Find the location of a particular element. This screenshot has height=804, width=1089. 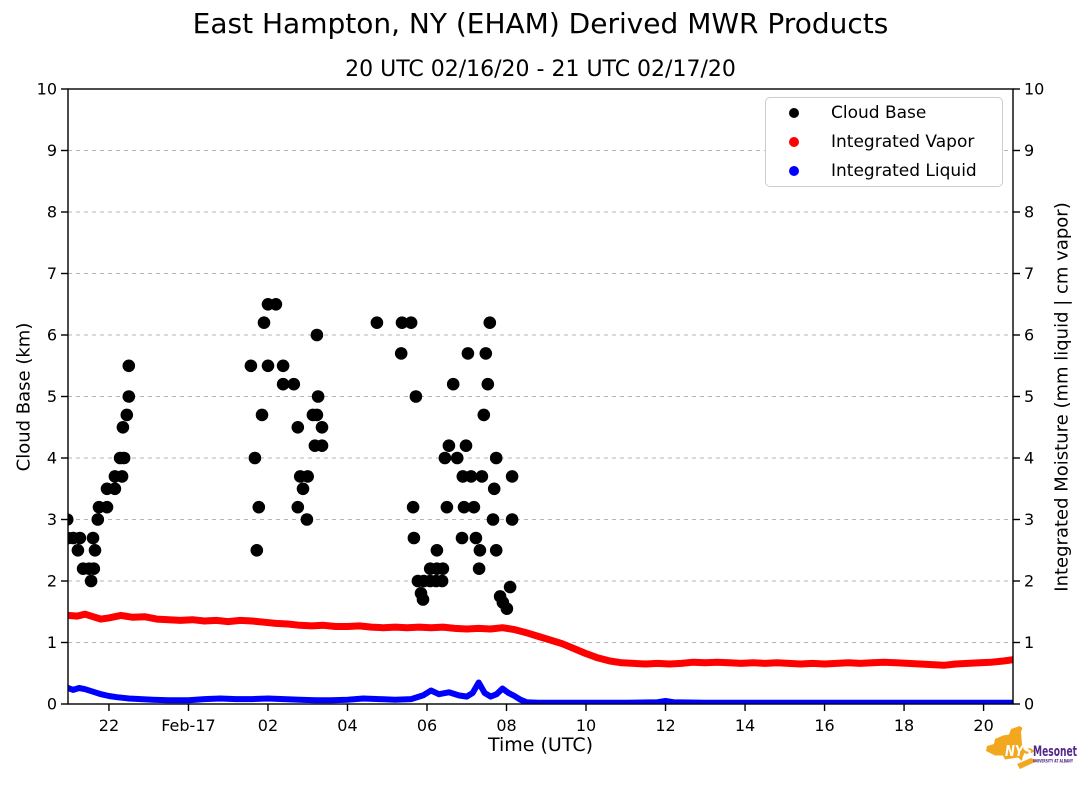

svg-text: NYS is located at coordinates (1018, 751).